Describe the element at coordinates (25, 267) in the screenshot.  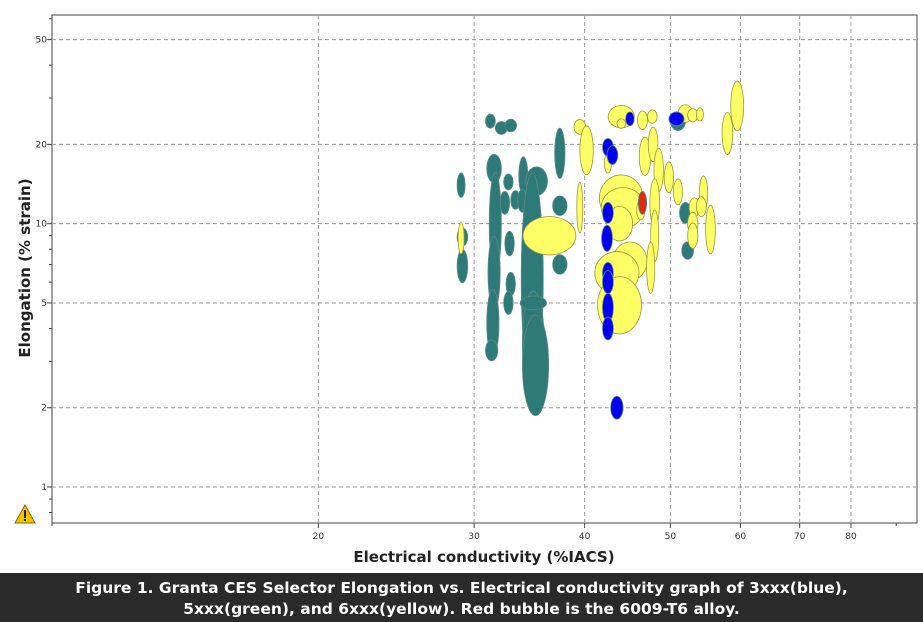
I see `y-axis-label: Elongation (% strain)` at that location.